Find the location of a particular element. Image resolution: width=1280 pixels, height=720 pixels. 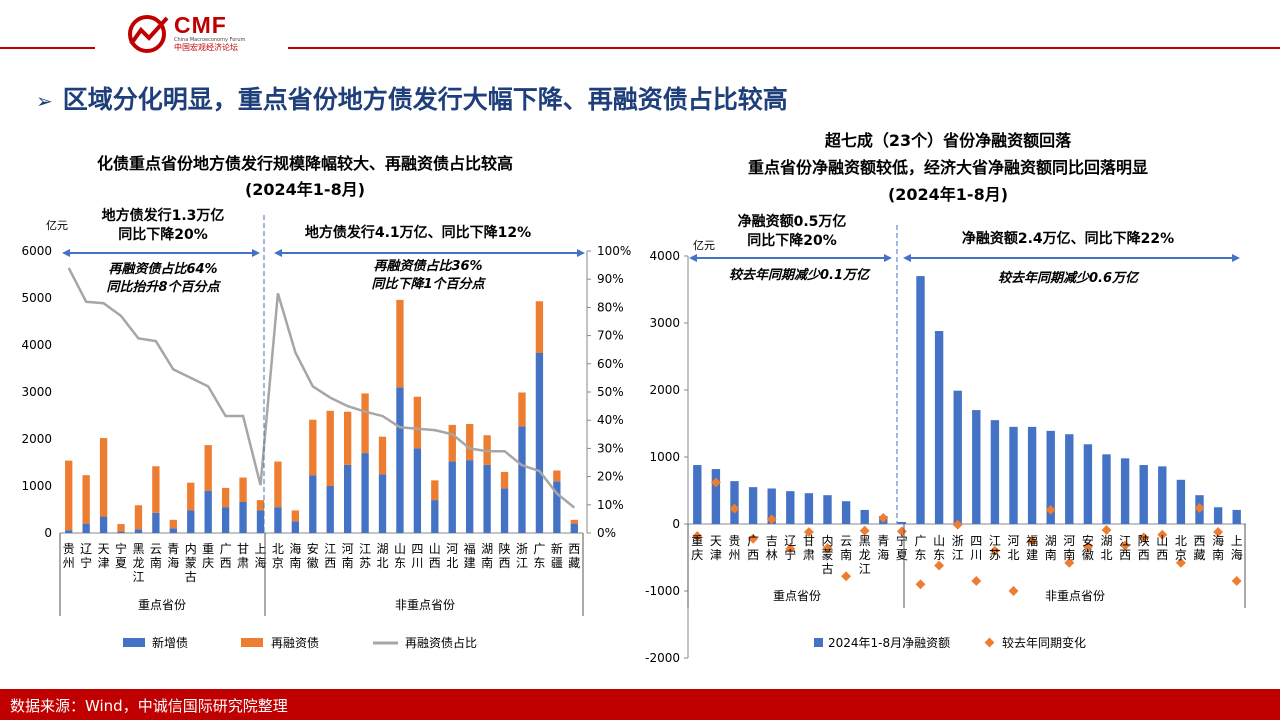

bar-new-广西 is located at coordinates (225, 520).